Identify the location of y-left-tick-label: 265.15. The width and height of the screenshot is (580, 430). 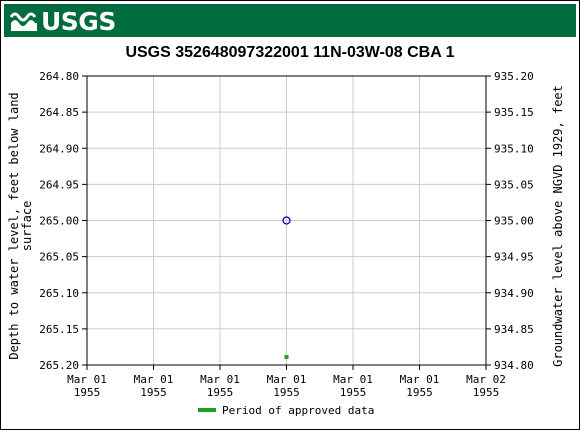
(59, 329).